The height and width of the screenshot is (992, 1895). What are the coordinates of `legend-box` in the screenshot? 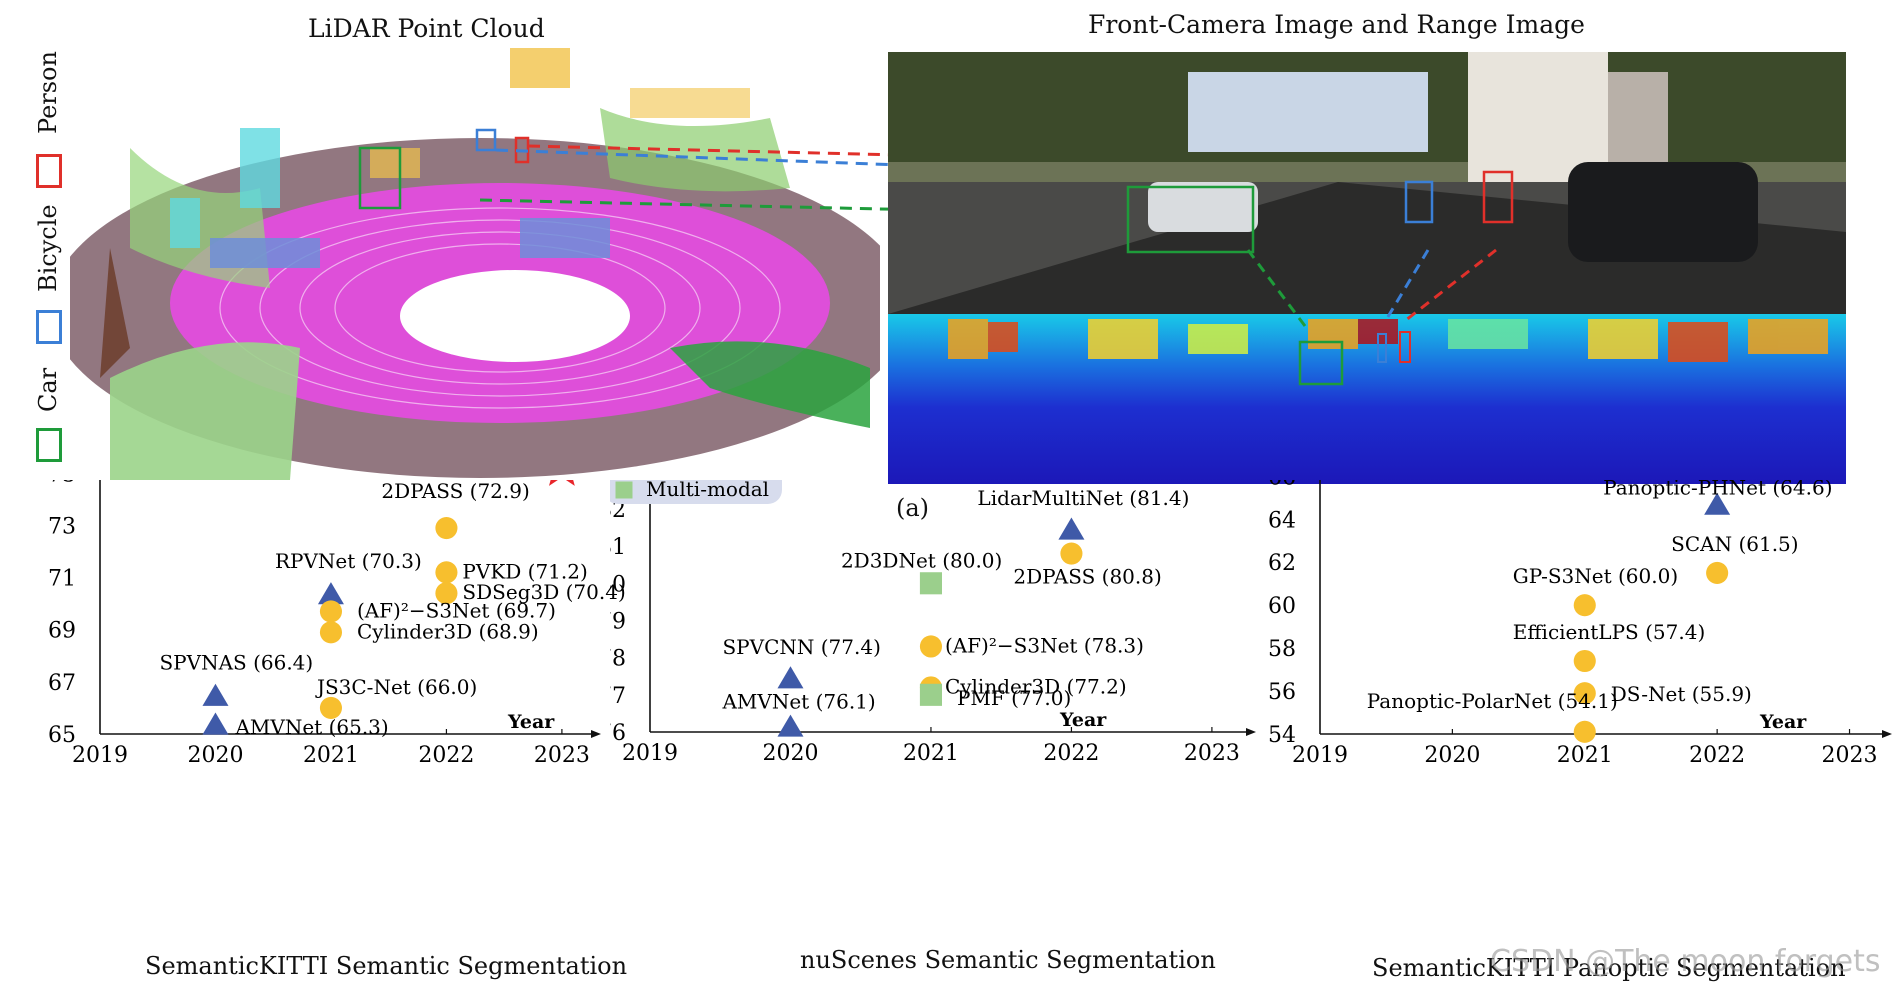 It's located at (696, 492).